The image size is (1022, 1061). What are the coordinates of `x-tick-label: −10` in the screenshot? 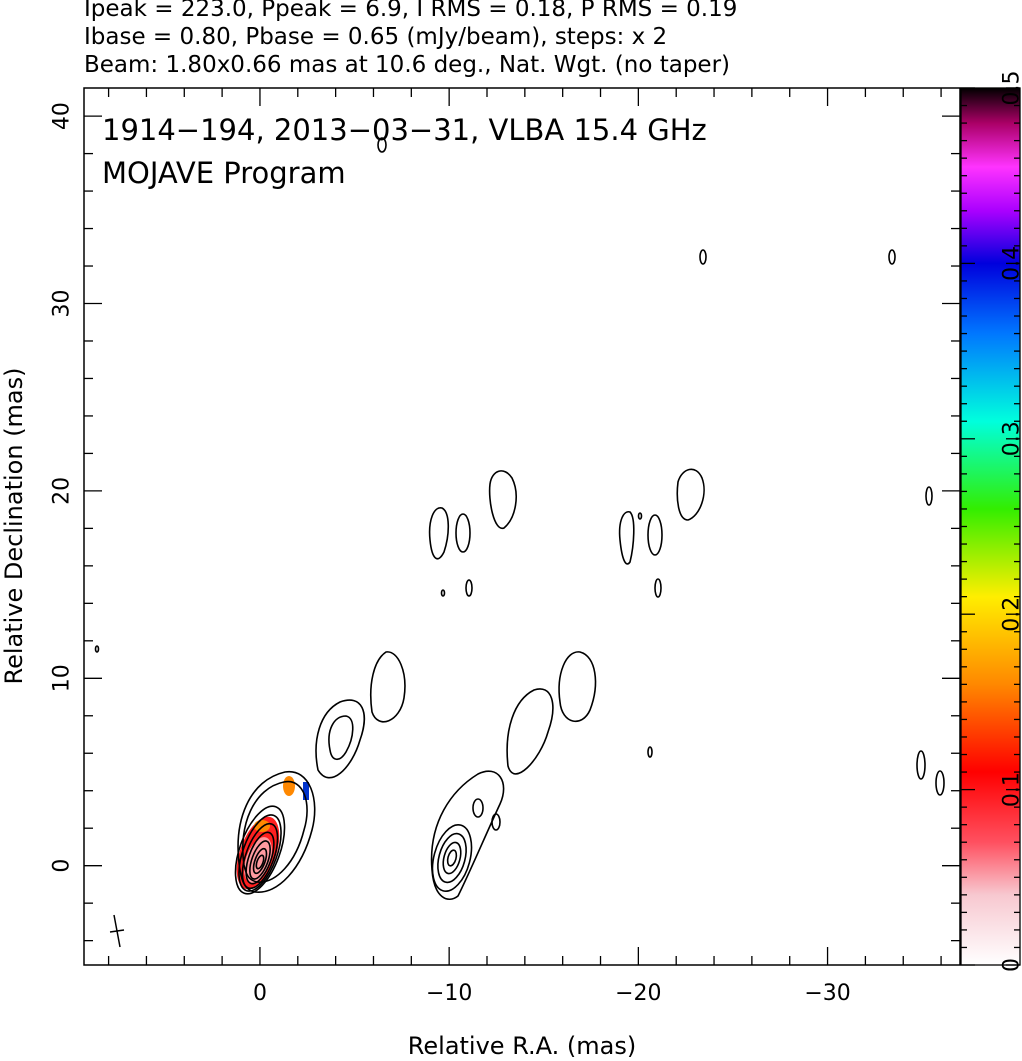 It's located at (449, 993).